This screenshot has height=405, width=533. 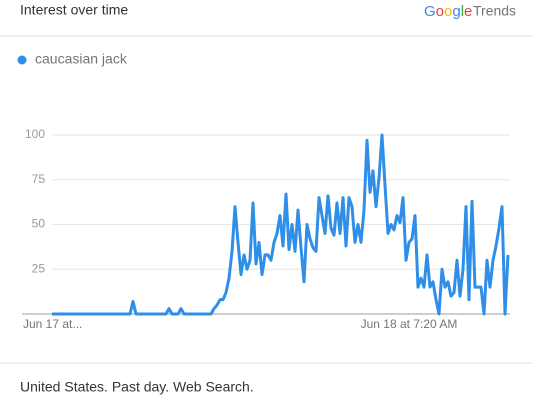 What do you see at coordinates (137, 387) in the screenshot?
I see `footer: United States. Past day. Web Search.` at bounding box center [137, 387].